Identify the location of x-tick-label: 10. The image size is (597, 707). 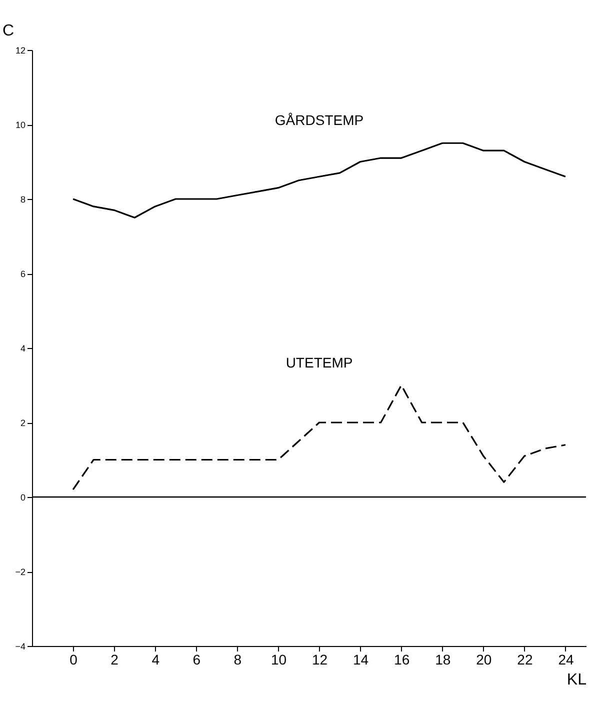
(278, 660).